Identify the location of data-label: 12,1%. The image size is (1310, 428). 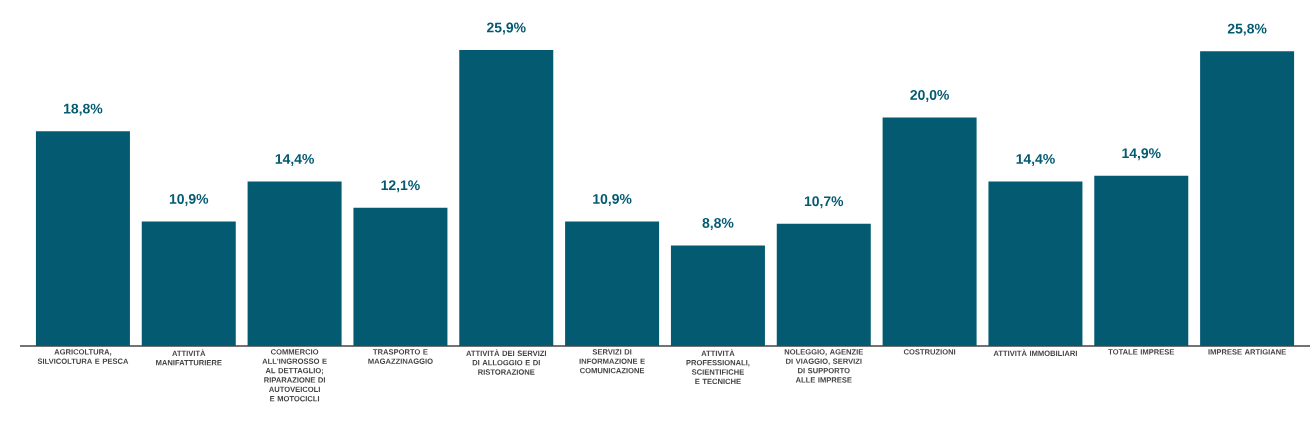
(400, 186).